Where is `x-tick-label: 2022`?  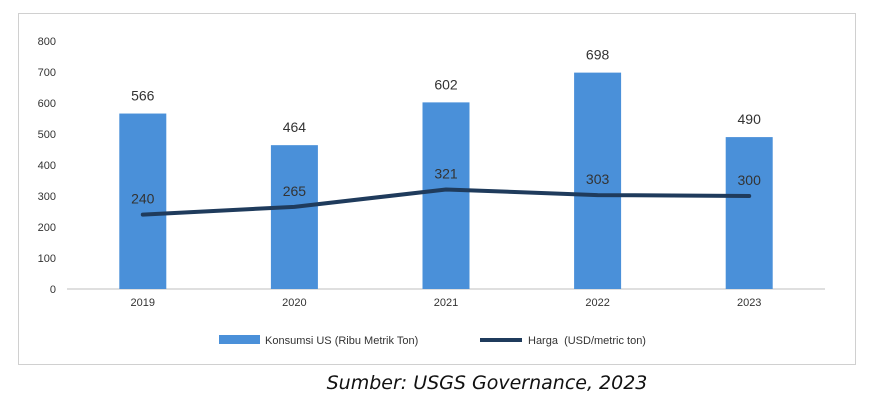
x-tick-label: 2022 is located at coordinates (597, 303).